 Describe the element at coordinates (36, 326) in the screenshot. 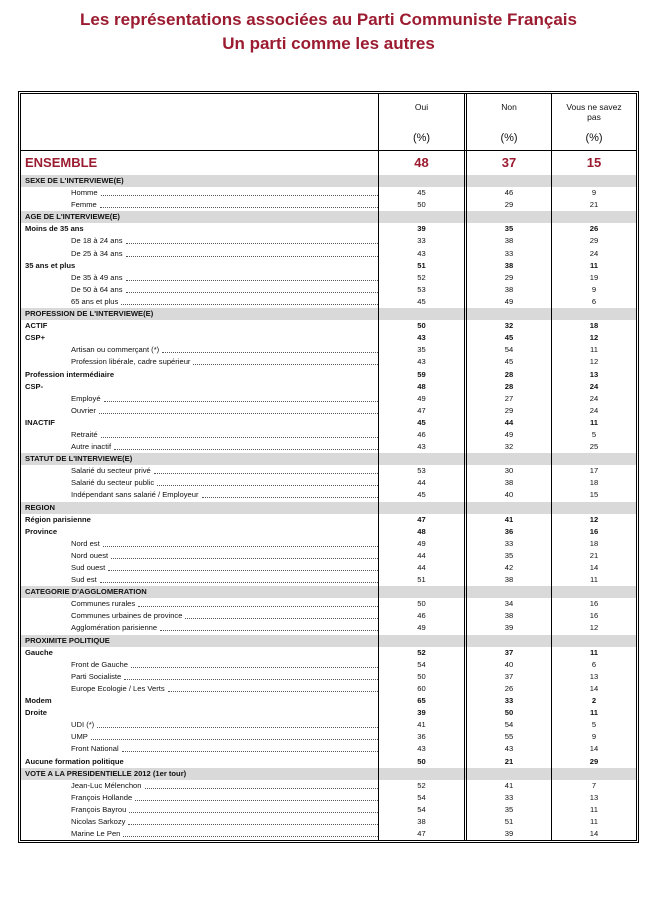

I see `row-label: ACTIF` at that location.